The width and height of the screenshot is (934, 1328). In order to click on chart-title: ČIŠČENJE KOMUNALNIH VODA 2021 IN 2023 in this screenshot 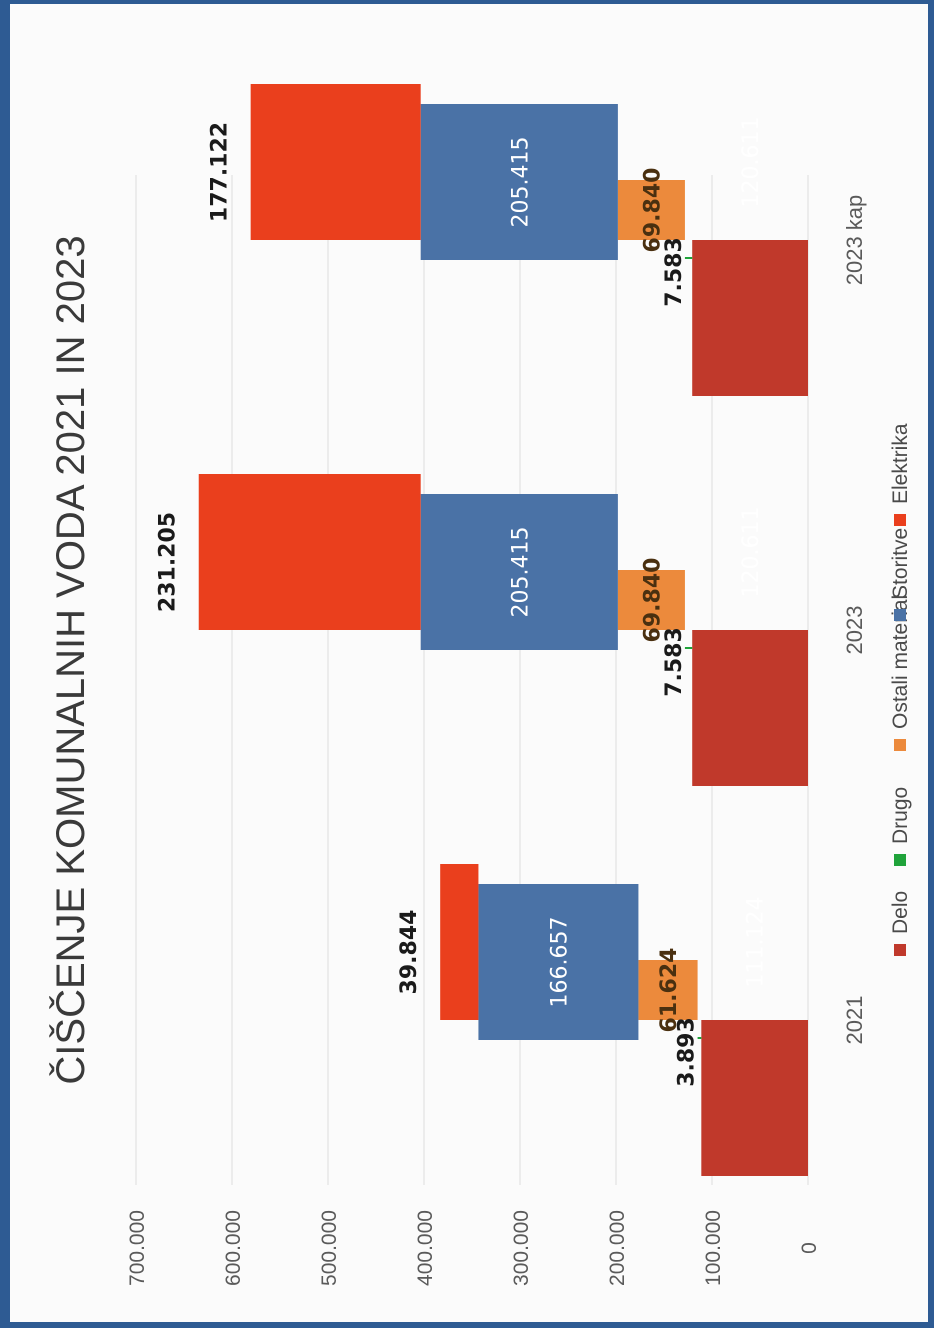, I will do `click(70, 659)`.